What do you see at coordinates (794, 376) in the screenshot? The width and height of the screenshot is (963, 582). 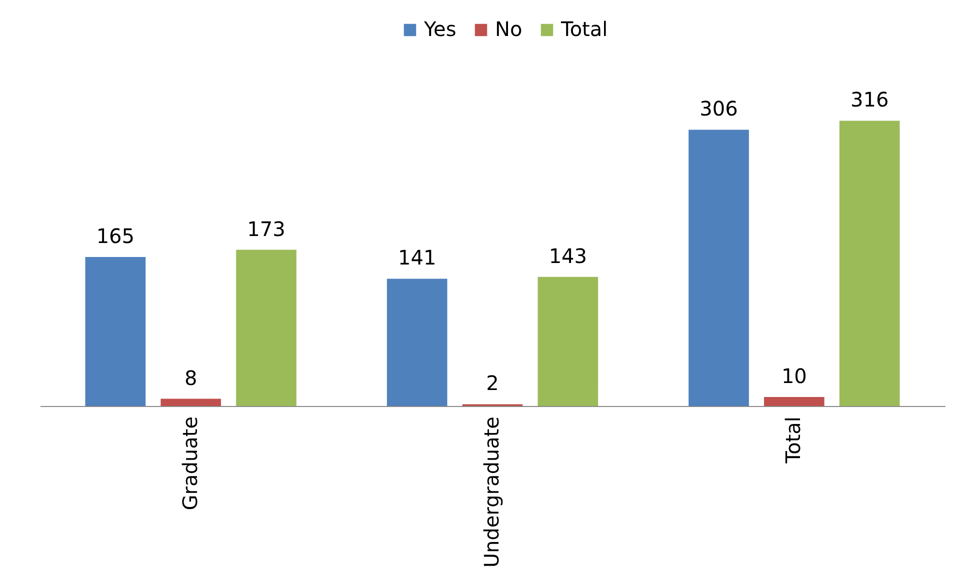 I see `data-label: 10` at bounding box center [794, 376].